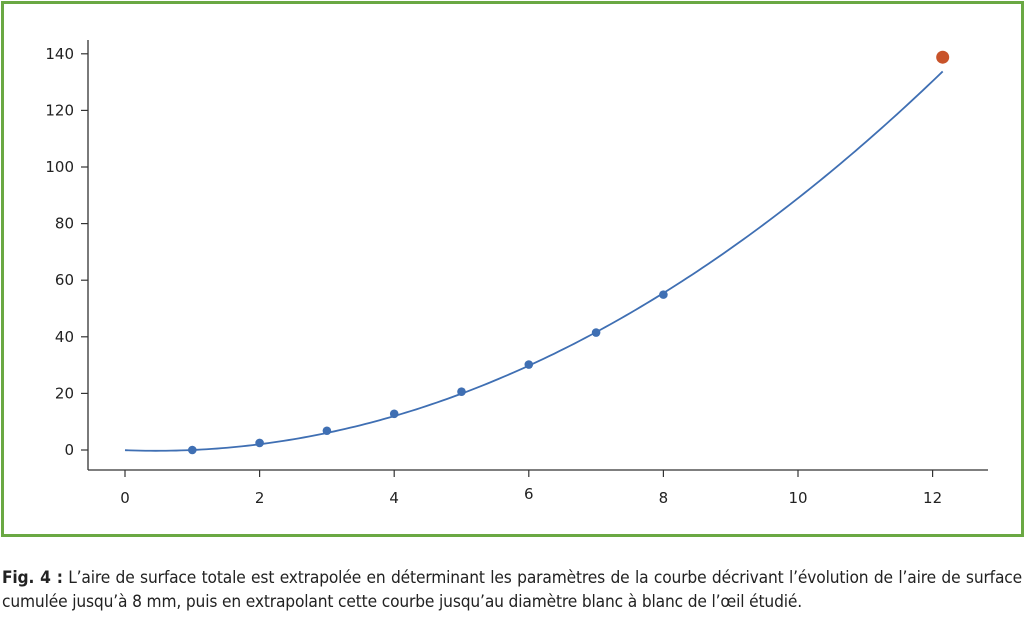 This screenshot has height=638, width=1024. Describe the element at coordinates (64, 393) in the screenshot. I see `y-tick-label: 20` at that location.